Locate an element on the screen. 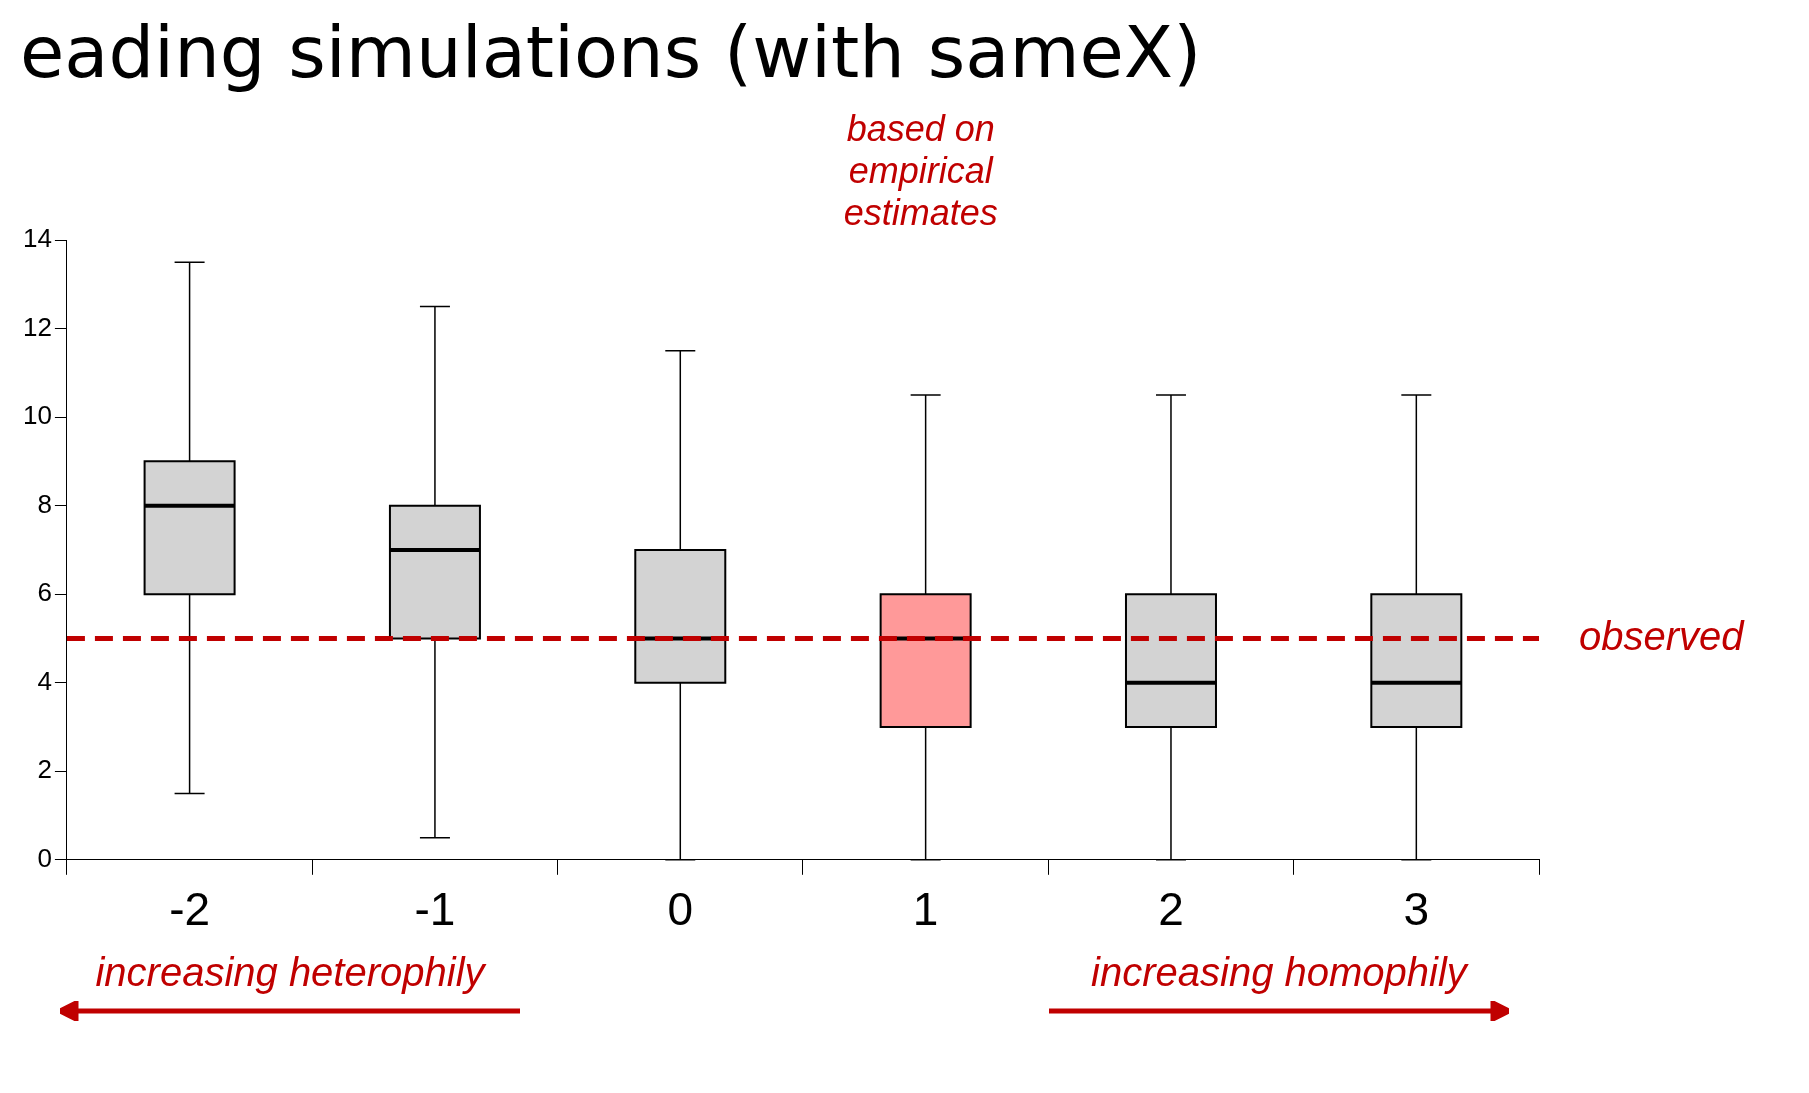 This screenshot has width=1809, height=1093. x-tick-label: 1 is located at coordinates (925, 909).